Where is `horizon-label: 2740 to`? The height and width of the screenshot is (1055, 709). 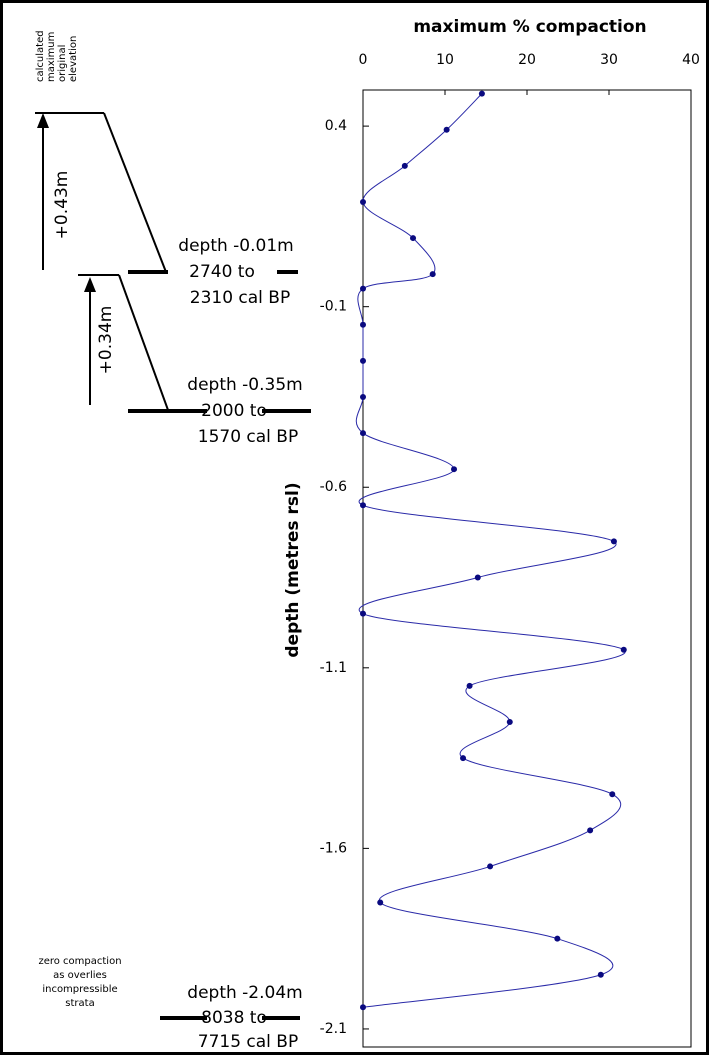 horizon-label: 2740 to is located at coordinates (222, 272).